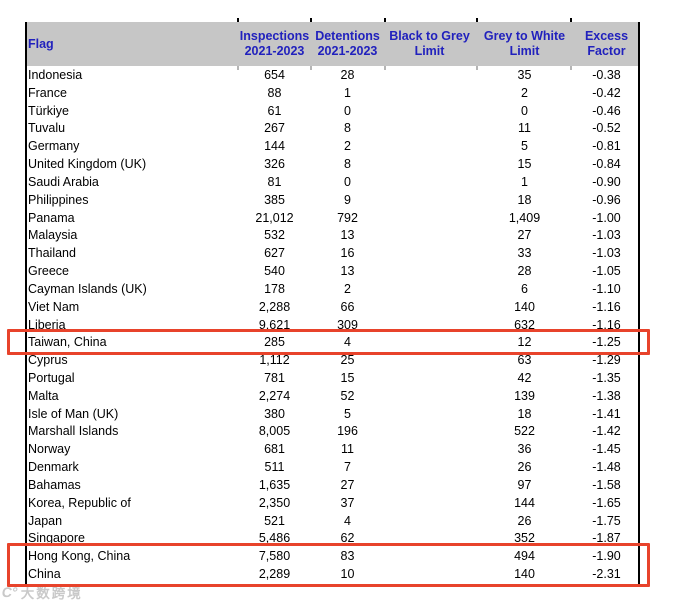  I want to click on cell-inspections: 21,012, so click(274, 217).